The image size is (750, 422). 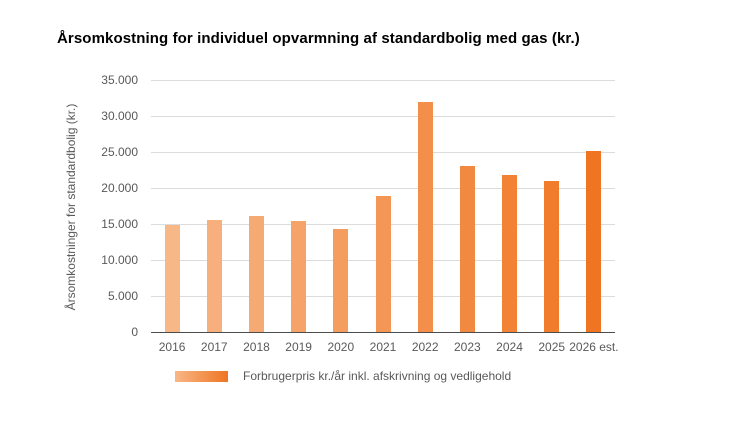 What do you see at coordinates (119, 116) in the screenshot?
I see `y-tick-label: 30.000` at bounding box center [119, 116].